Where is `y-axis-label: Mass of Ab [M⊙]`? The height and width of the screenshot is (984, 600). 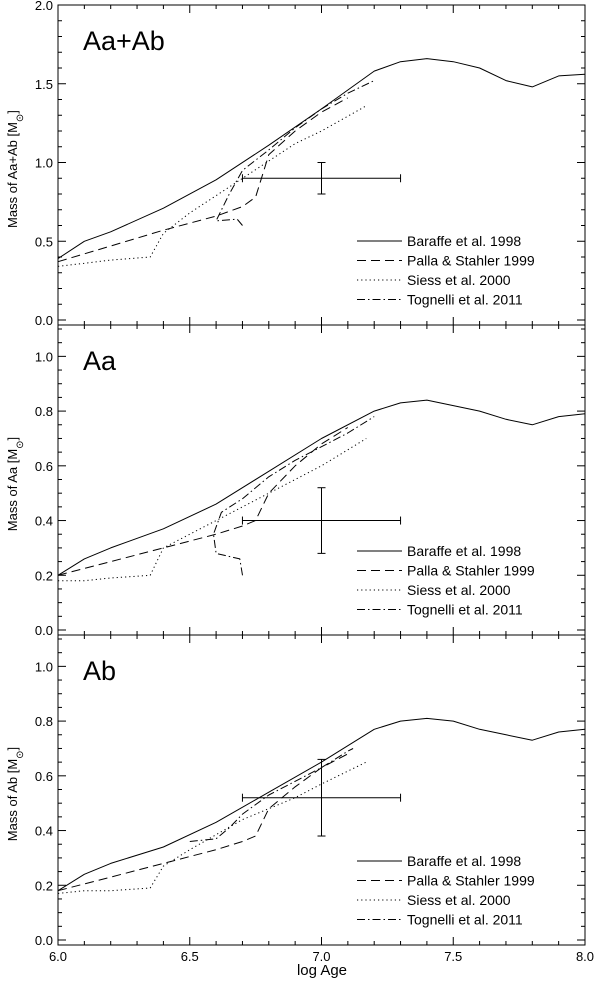 y-axis-label: Mass of Ab [M⊙] is located at coordinates (15, 794).